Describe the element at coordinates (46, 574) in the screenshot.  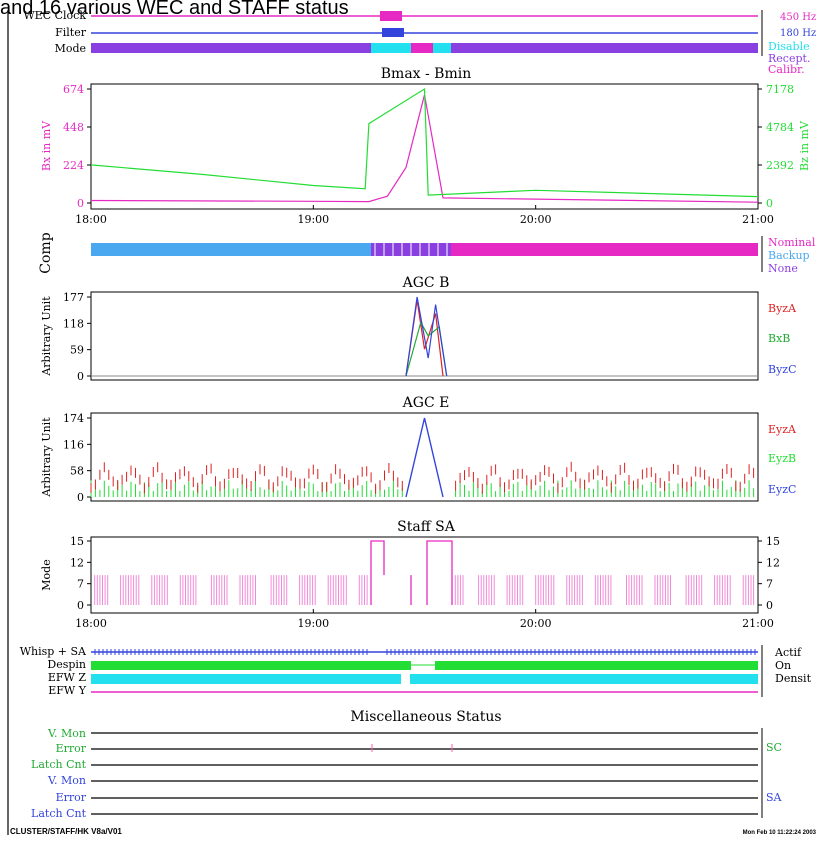
I see `panel4-ylabel: Mode` at that location.